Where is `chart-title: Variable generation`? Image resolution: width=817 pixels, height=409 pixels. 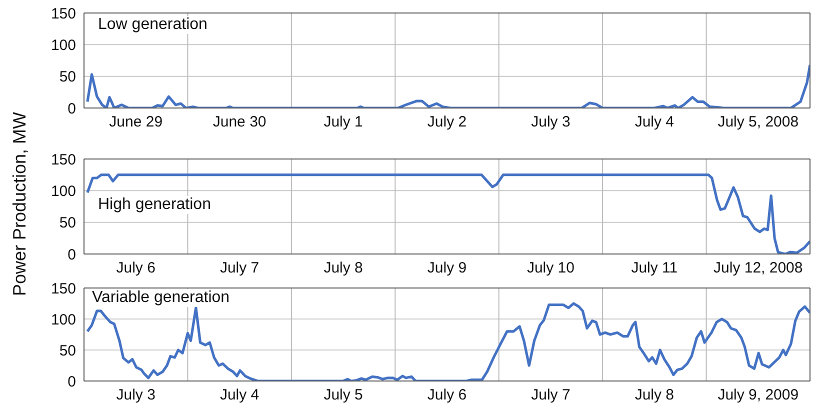
chart-title: Variable generation is located at coordinates (161, 298).